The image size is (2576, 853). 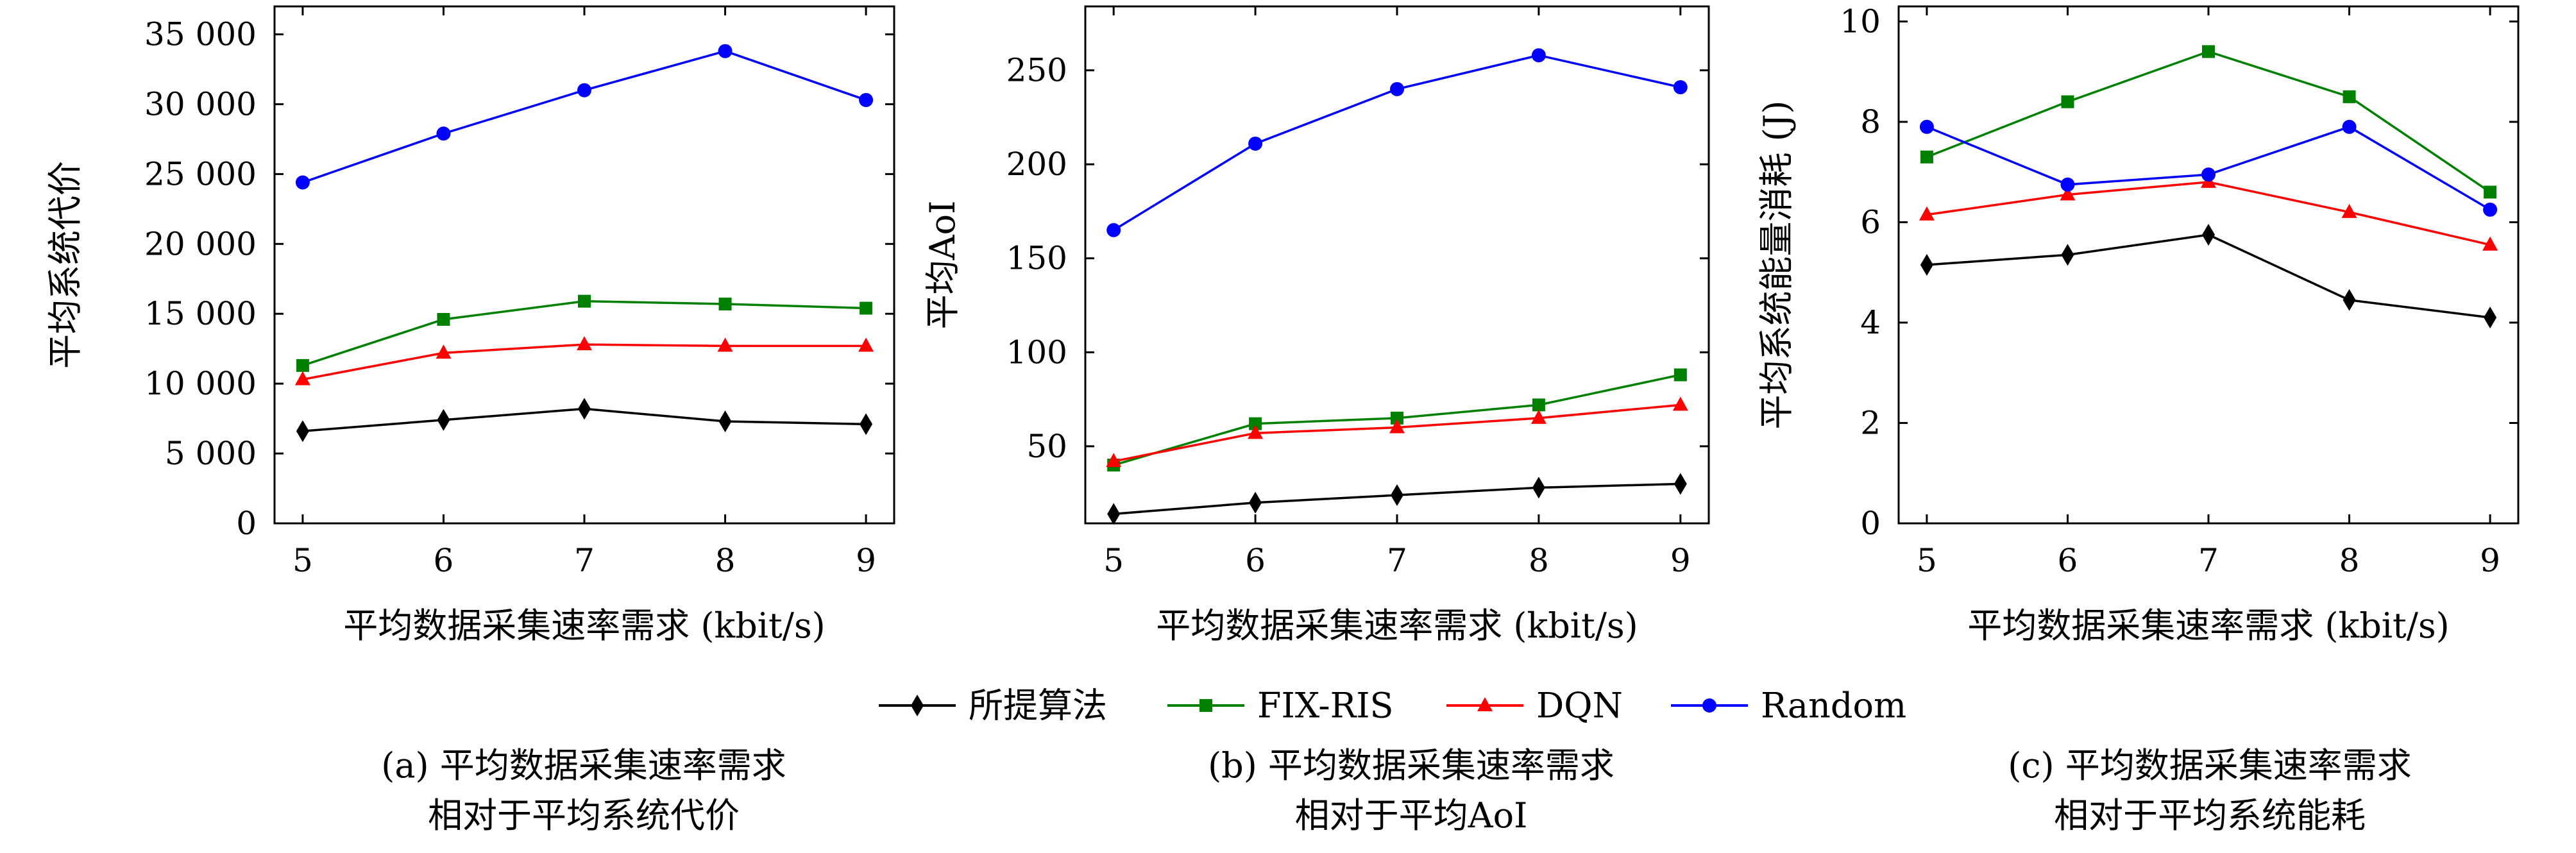 I want to click on x-tick-label-a-2: 7, so click(x=584, y=560).